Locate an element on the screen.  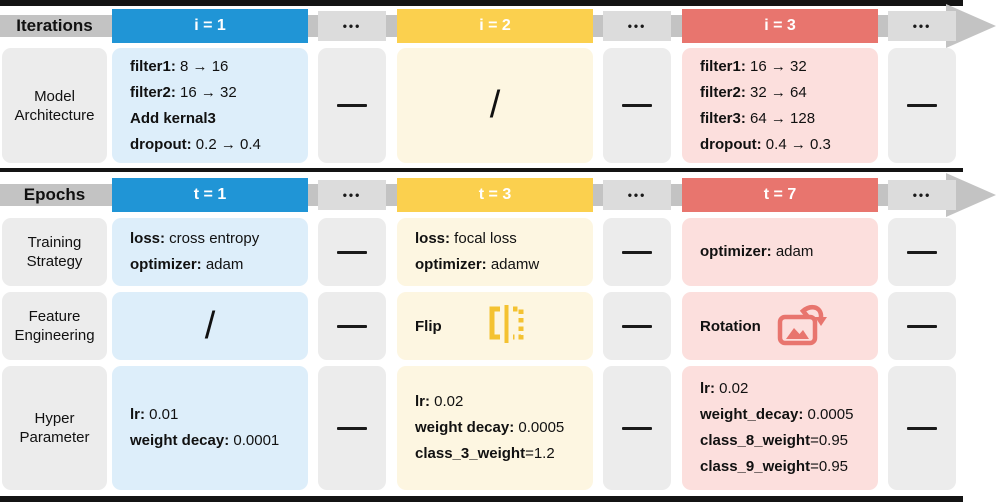
param-line: filter1: 16 → 32 is located at coordinates (753, 66).